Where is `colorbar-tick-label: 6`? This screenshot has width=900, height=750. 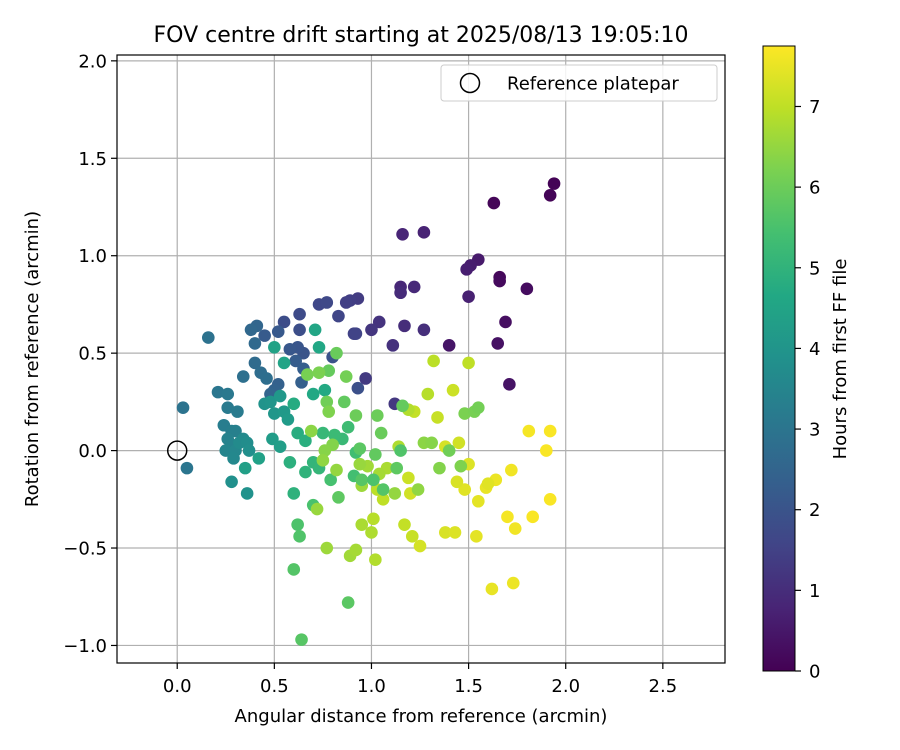 colorbar-tick-label: 6 is located at coordinates (814, 188).